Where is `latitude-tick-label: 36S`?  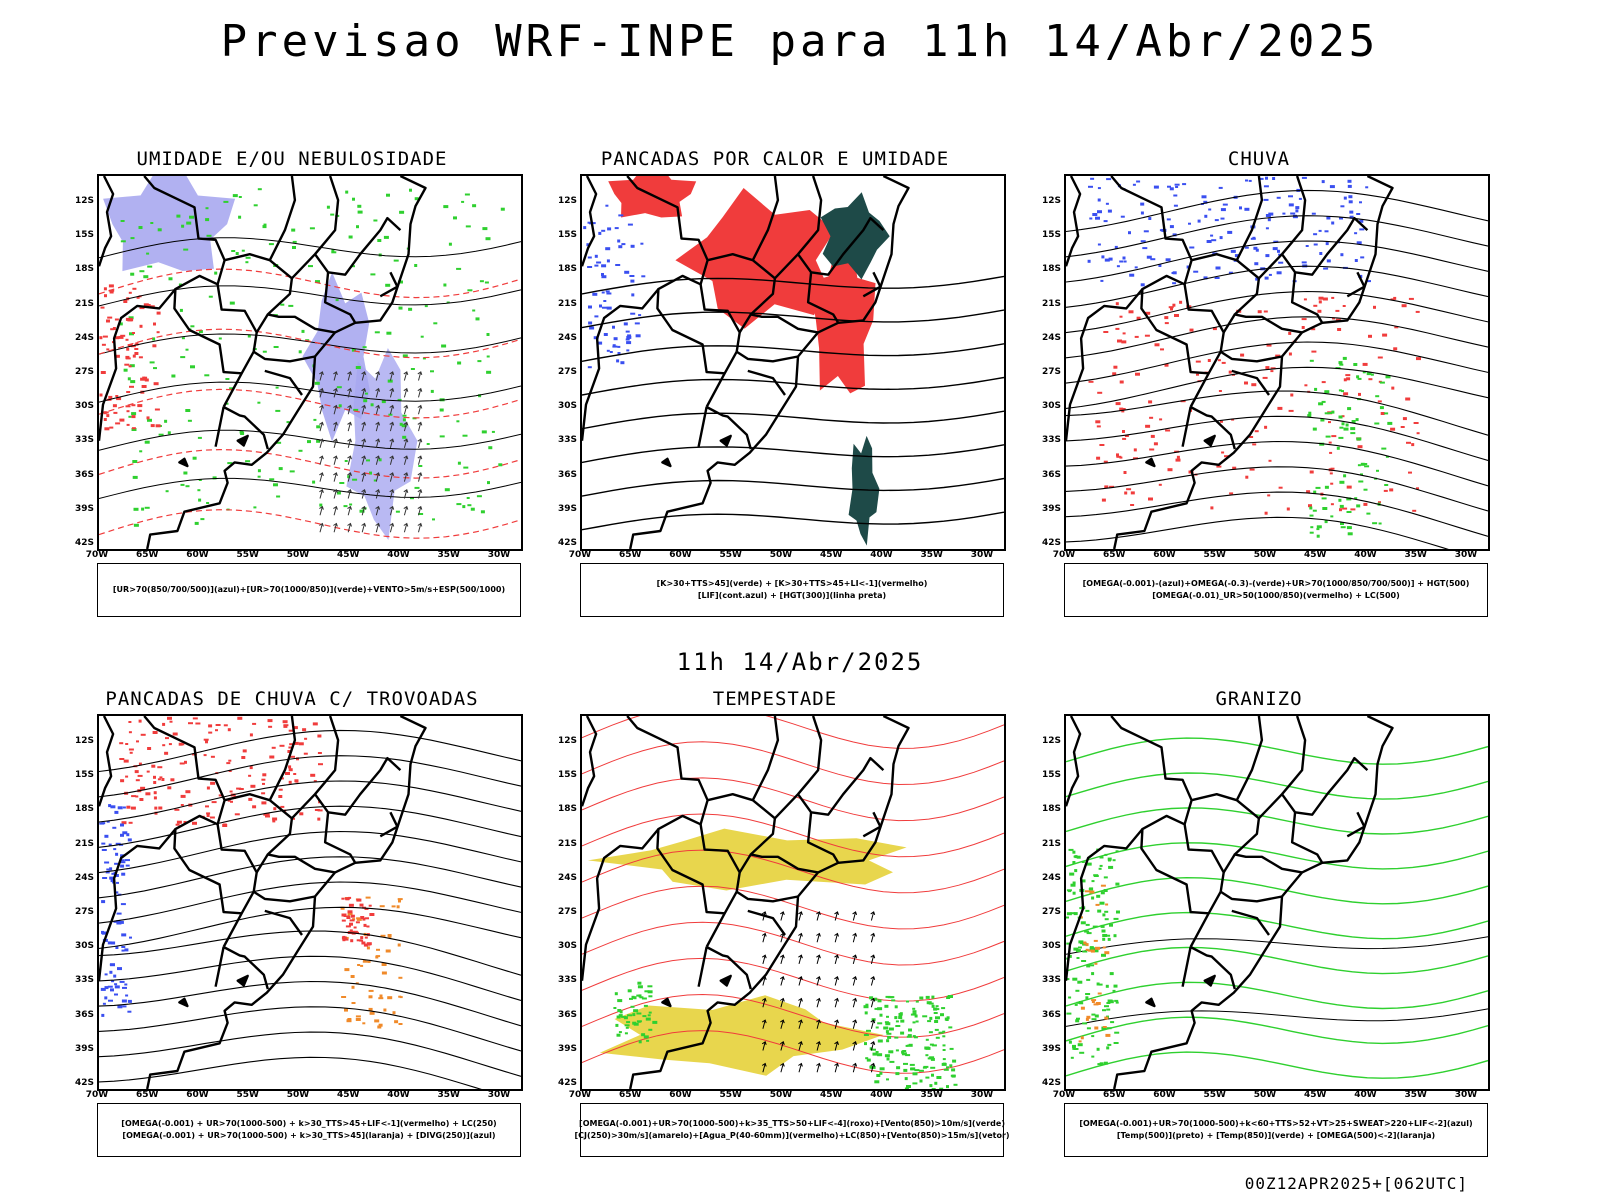 latitude-tick-label: 36S is located at coordinates (84, 1014).